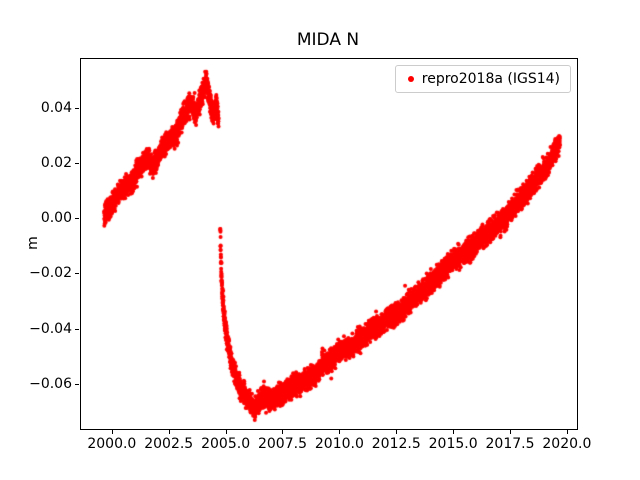 This screenshot has height=480, width=640. What do you see at coordinates (33, 243) in the screenshot?
I see `y-axis-label: m` at bounding box center [33, 243].